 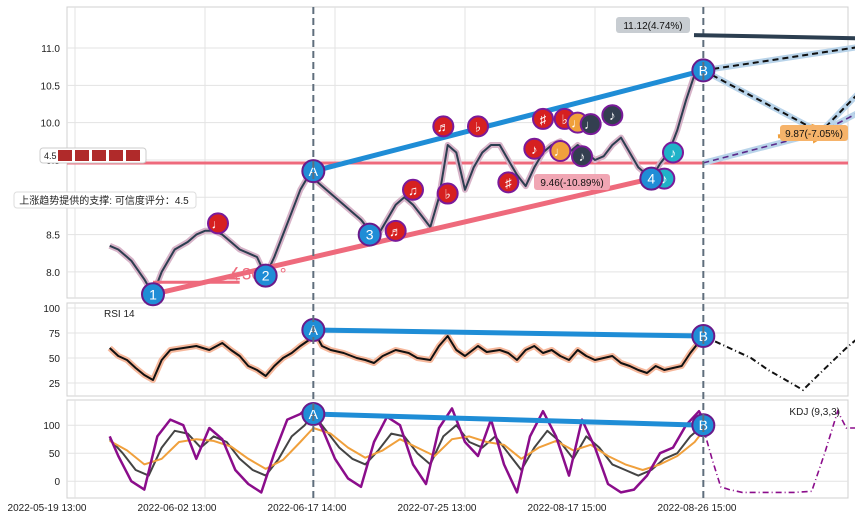 What do you see at coordinates (778, 363) in the screenshot?
I see `rsi-projection-line` at bounding box center [778, 363].